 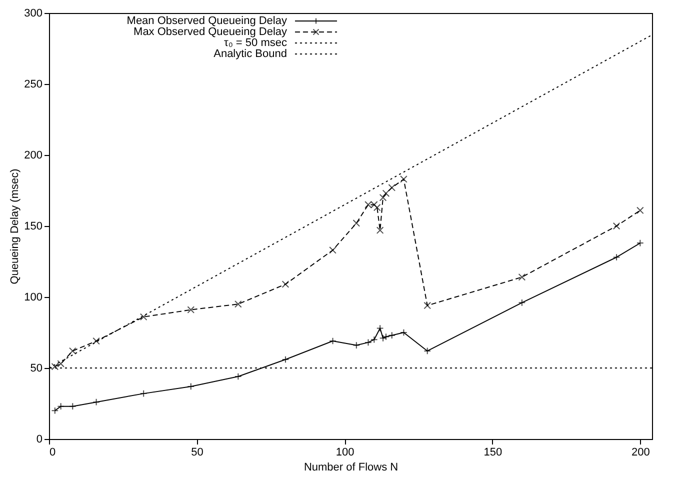 I want to click on x-tick-label: 0, so click(x=53, y=452).